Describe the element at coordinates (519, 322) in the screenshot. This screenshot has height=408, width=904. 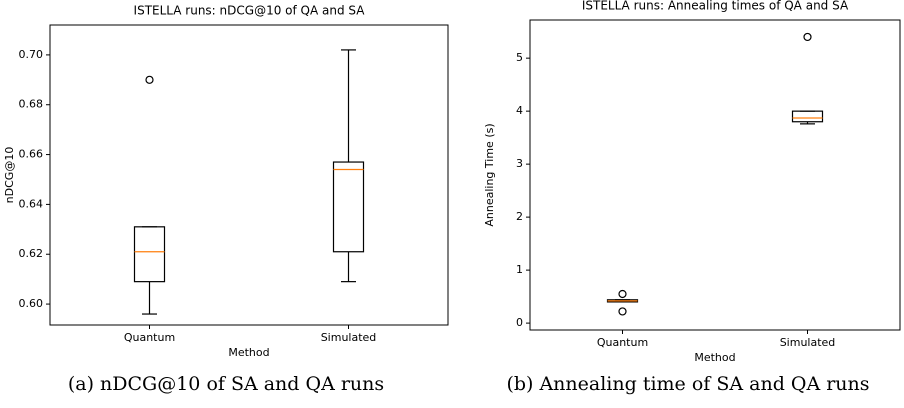
I see `y-tick-label: 0` at that location.